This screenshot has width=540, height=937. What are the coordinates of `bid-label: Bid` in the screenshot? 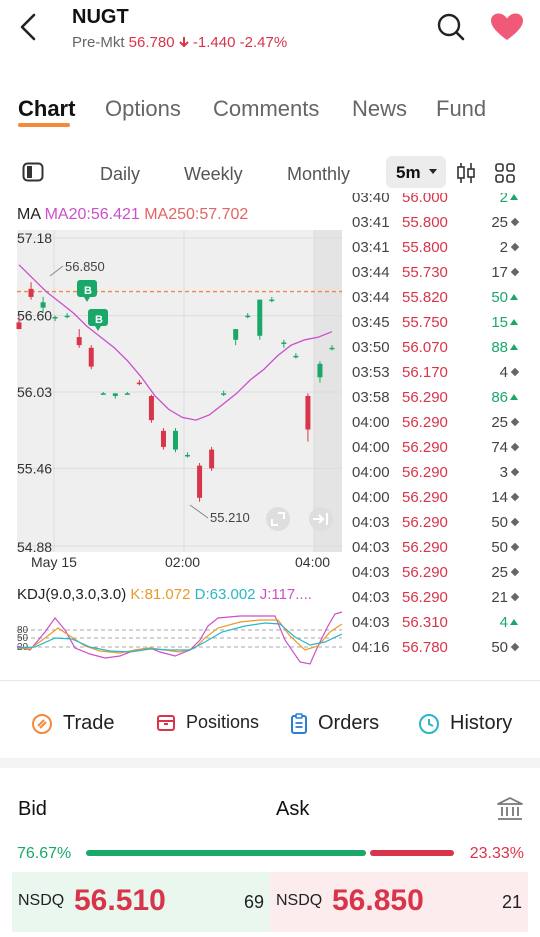 It's located at (32, 809).